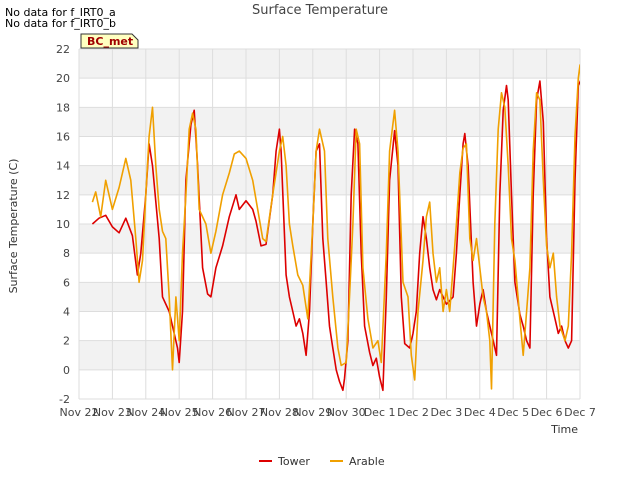 The height and width of the screenshot is (480, 640). What do you see at coordinates (312, 412) in the screenshot?
I see `x-tick-label: Nov 29` at bounding box center [312, 412].